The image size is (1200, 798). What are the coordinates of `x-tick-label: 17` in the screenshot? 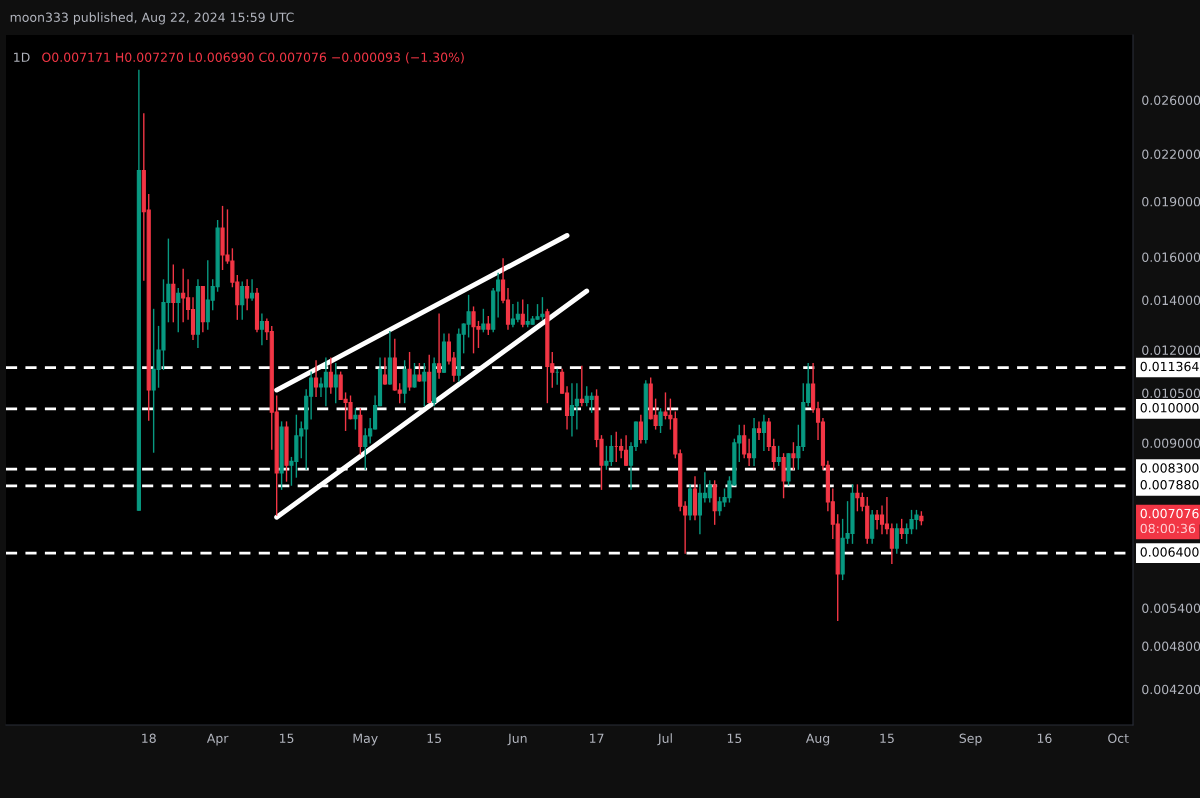 It's located at (596, 738).